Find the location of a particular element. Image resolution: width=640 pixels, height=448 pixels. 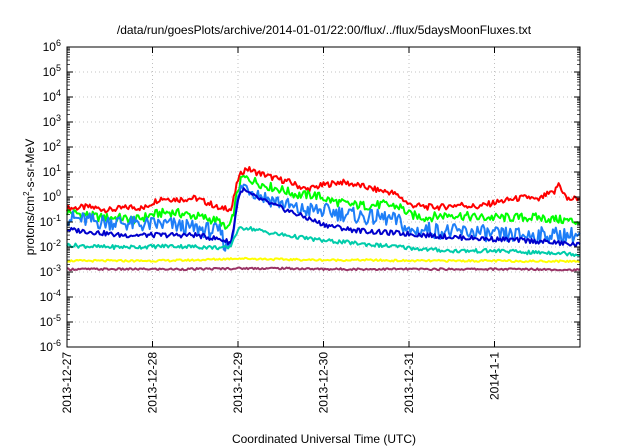

x-tick-label: 2013-12-29 is located at coordinates (238, 383).